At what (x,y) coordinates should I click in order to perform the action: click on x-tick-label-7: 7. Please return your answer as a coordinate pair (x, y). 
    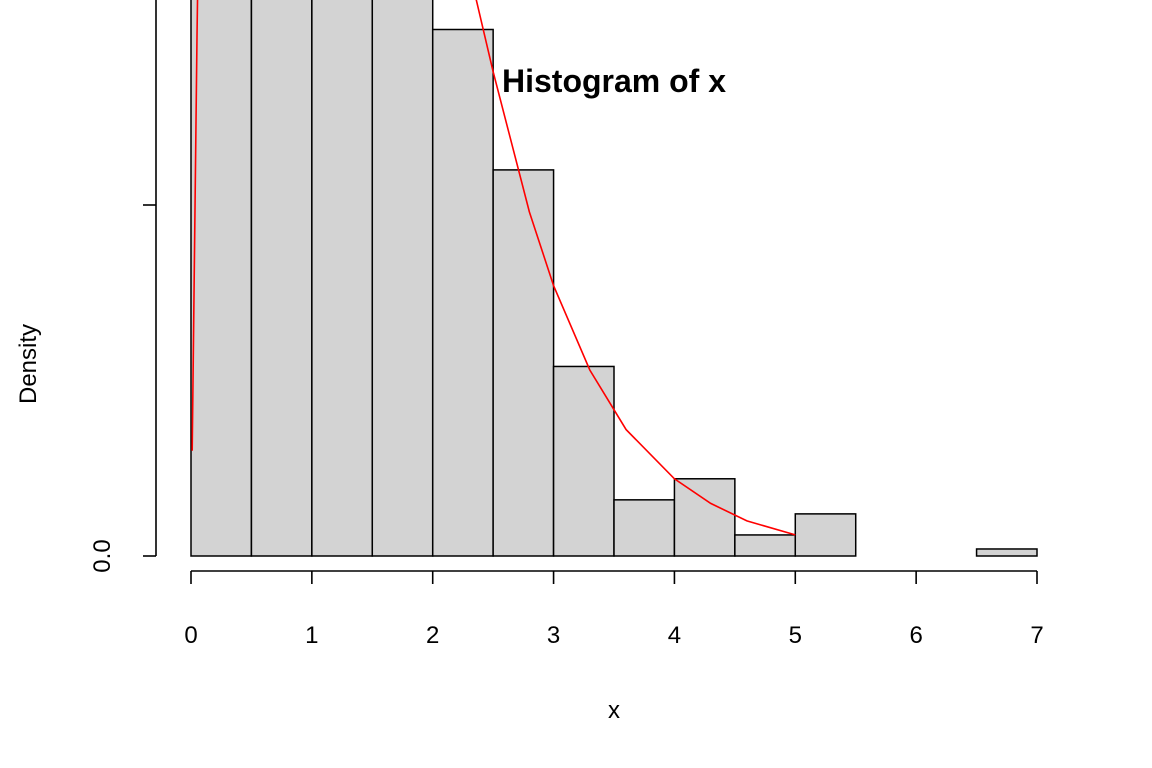
    Looking at the image, I should click on (1036, 635).